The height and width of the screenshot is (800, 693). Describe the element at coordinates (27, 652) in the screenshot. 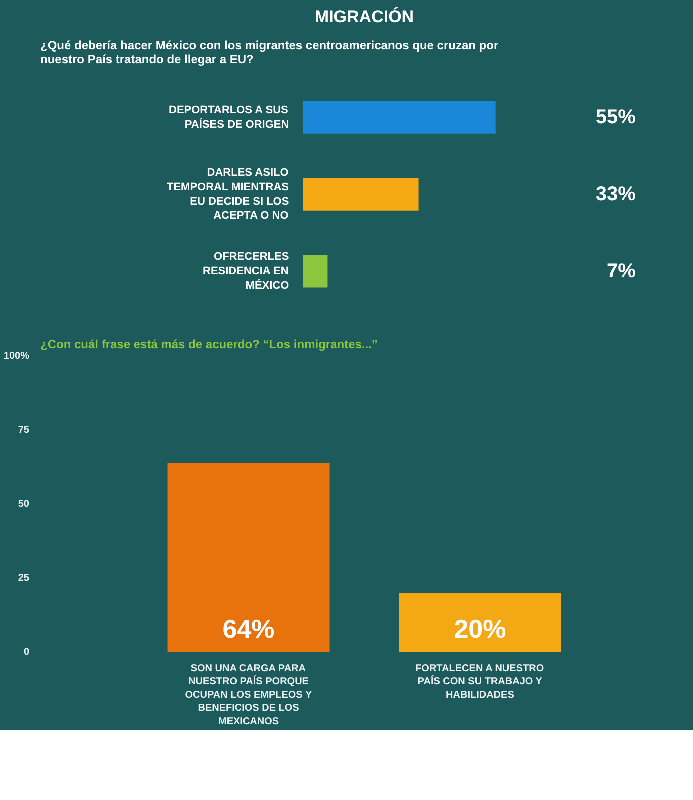

I see `y-tick-label: 0` at that location.